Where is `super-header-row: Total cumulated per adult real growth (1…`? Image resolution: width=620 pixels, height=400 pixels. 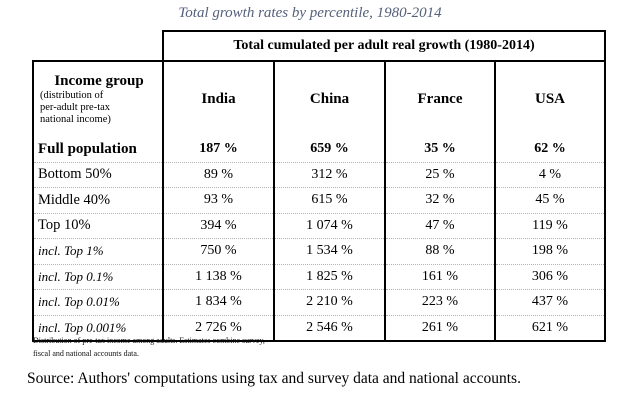
super-header-row: Total cumulated per adult real growth (1… is located at coordinates (320, 46).